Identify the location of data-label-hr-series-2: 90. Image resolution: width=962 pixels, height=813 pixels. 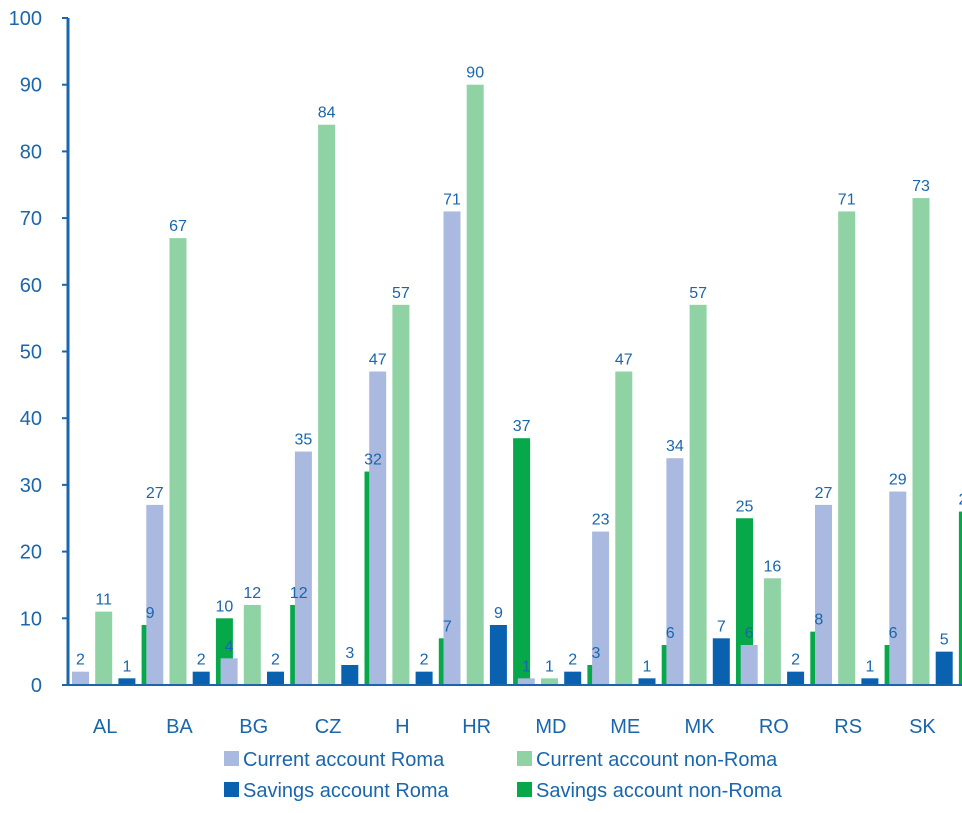
(475, 73).